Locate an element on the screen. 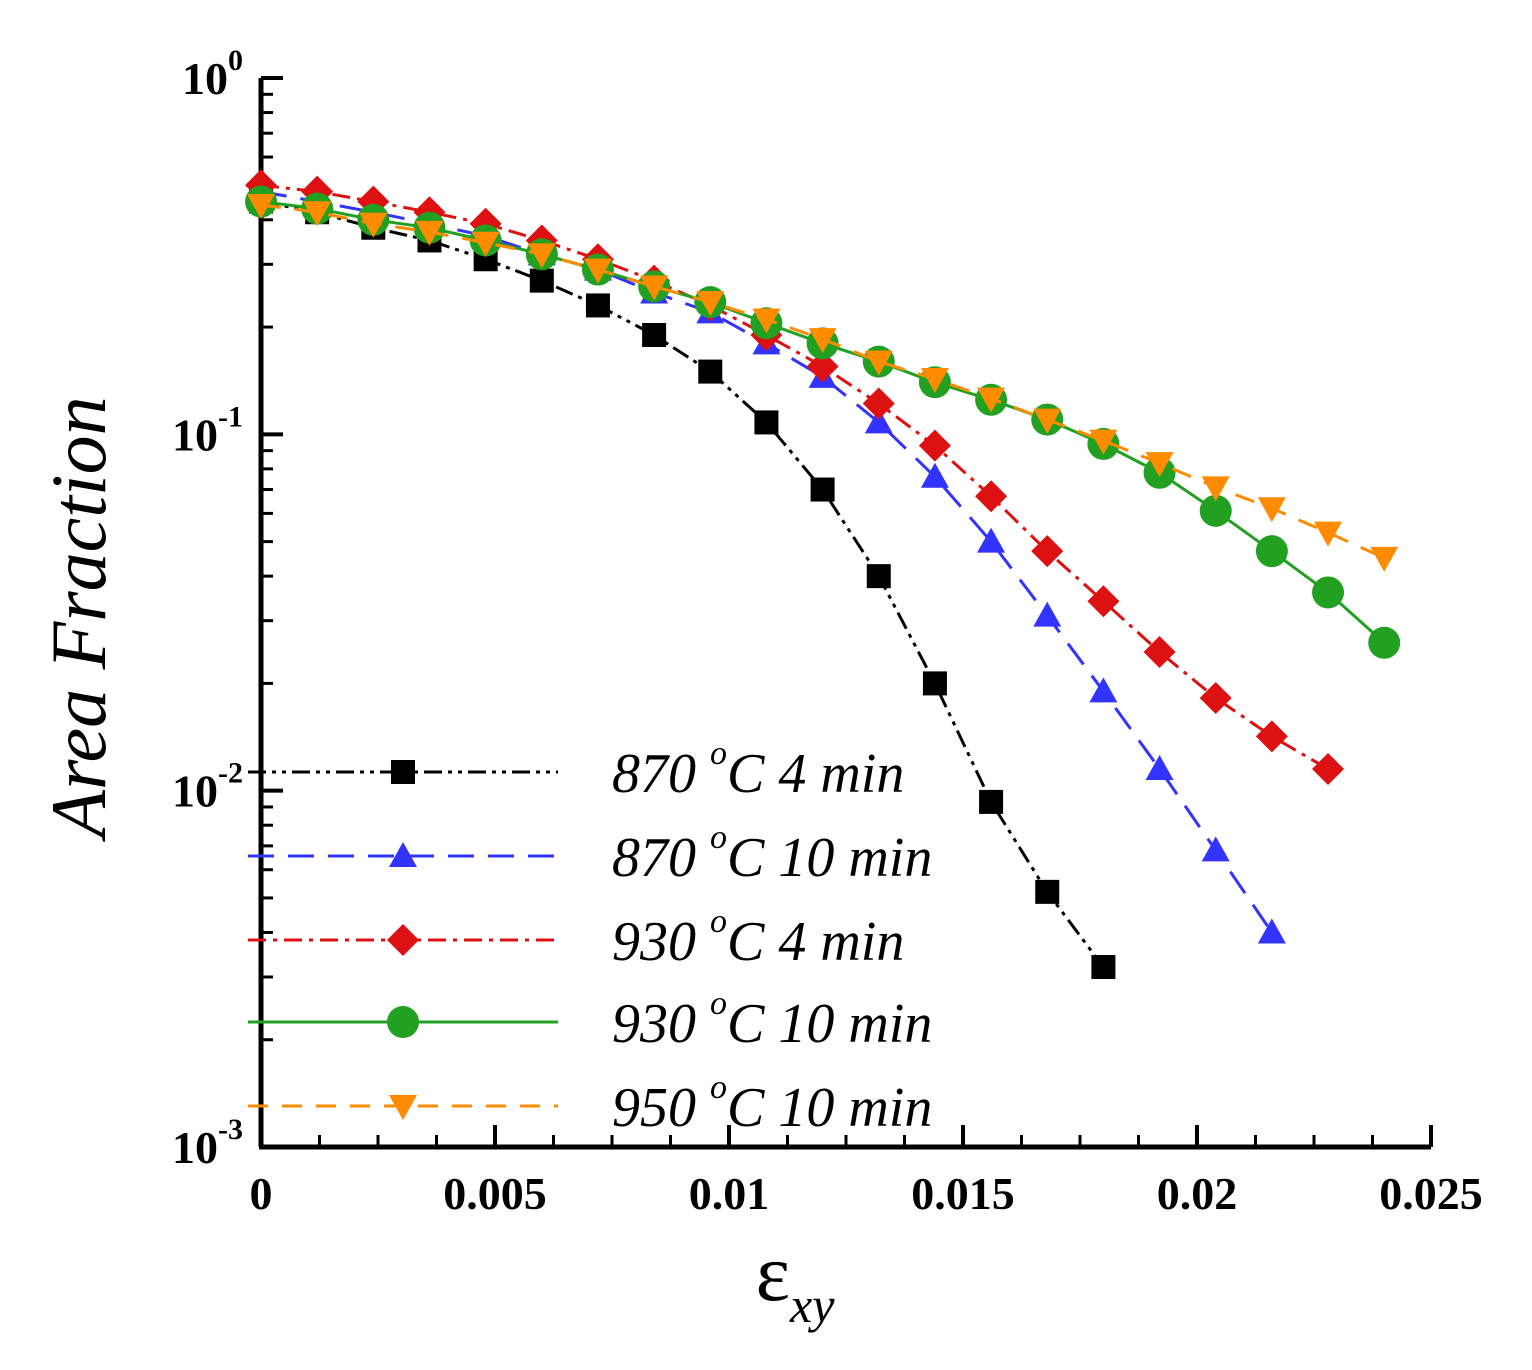 This screenshot has height=1370, width=1532. legend-label: 870 oC 10 min is located at coordinates (772, 854).